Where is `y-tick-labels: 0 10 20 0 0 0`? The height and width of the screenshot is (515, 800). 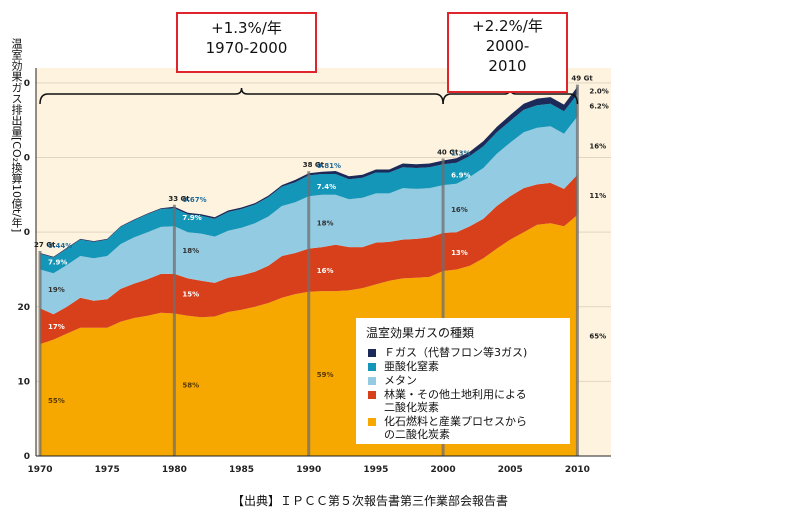
y-tick-labels: 0 10 20 0 0 0 is located at coordinates (23, 270).